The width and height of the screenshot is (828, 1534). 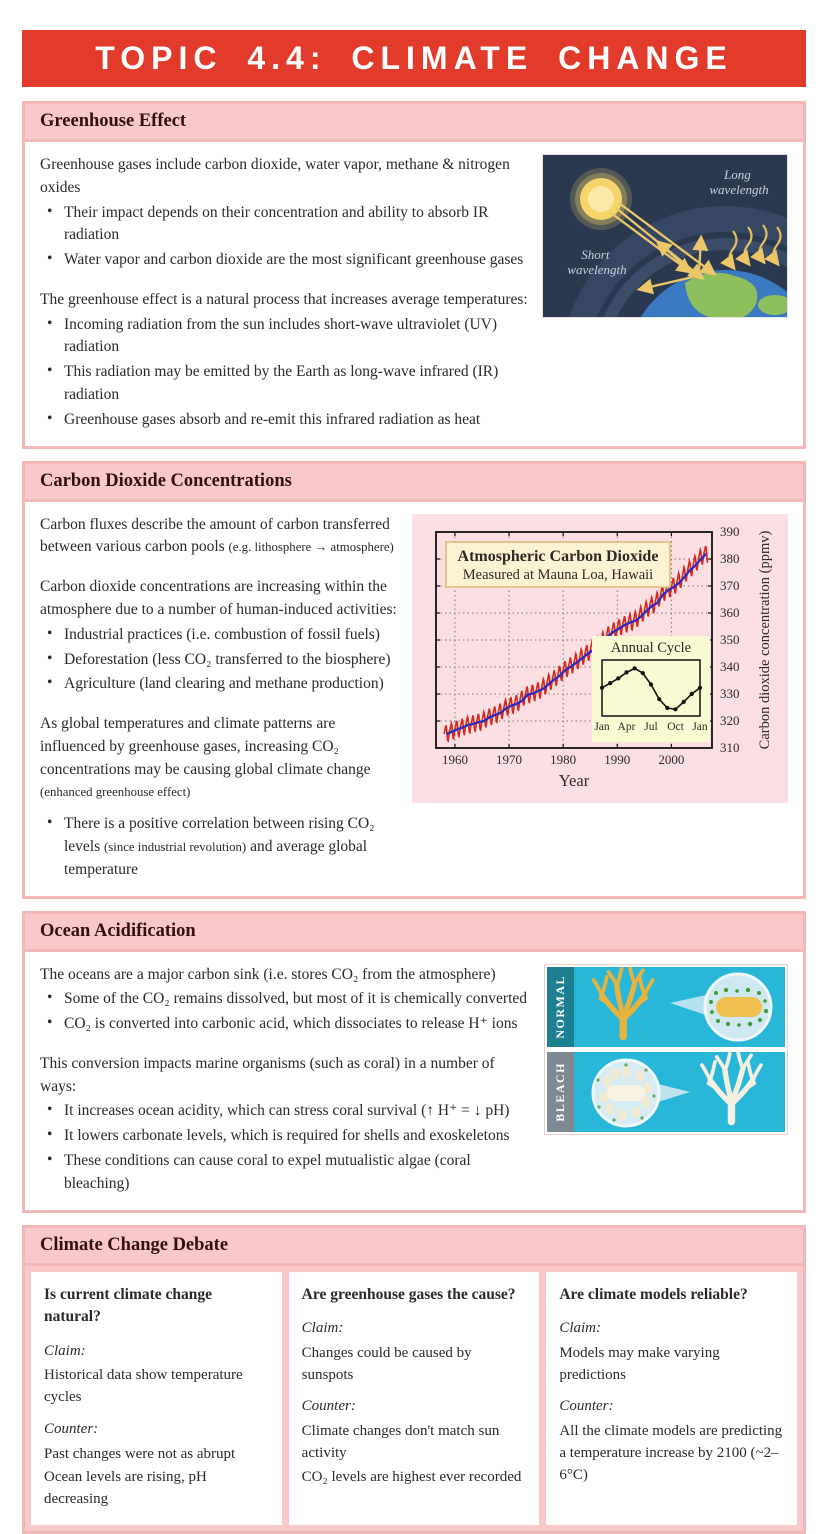 I want to click on claim-lines: Models may make varying predictions, so click(x=671, y=1365).